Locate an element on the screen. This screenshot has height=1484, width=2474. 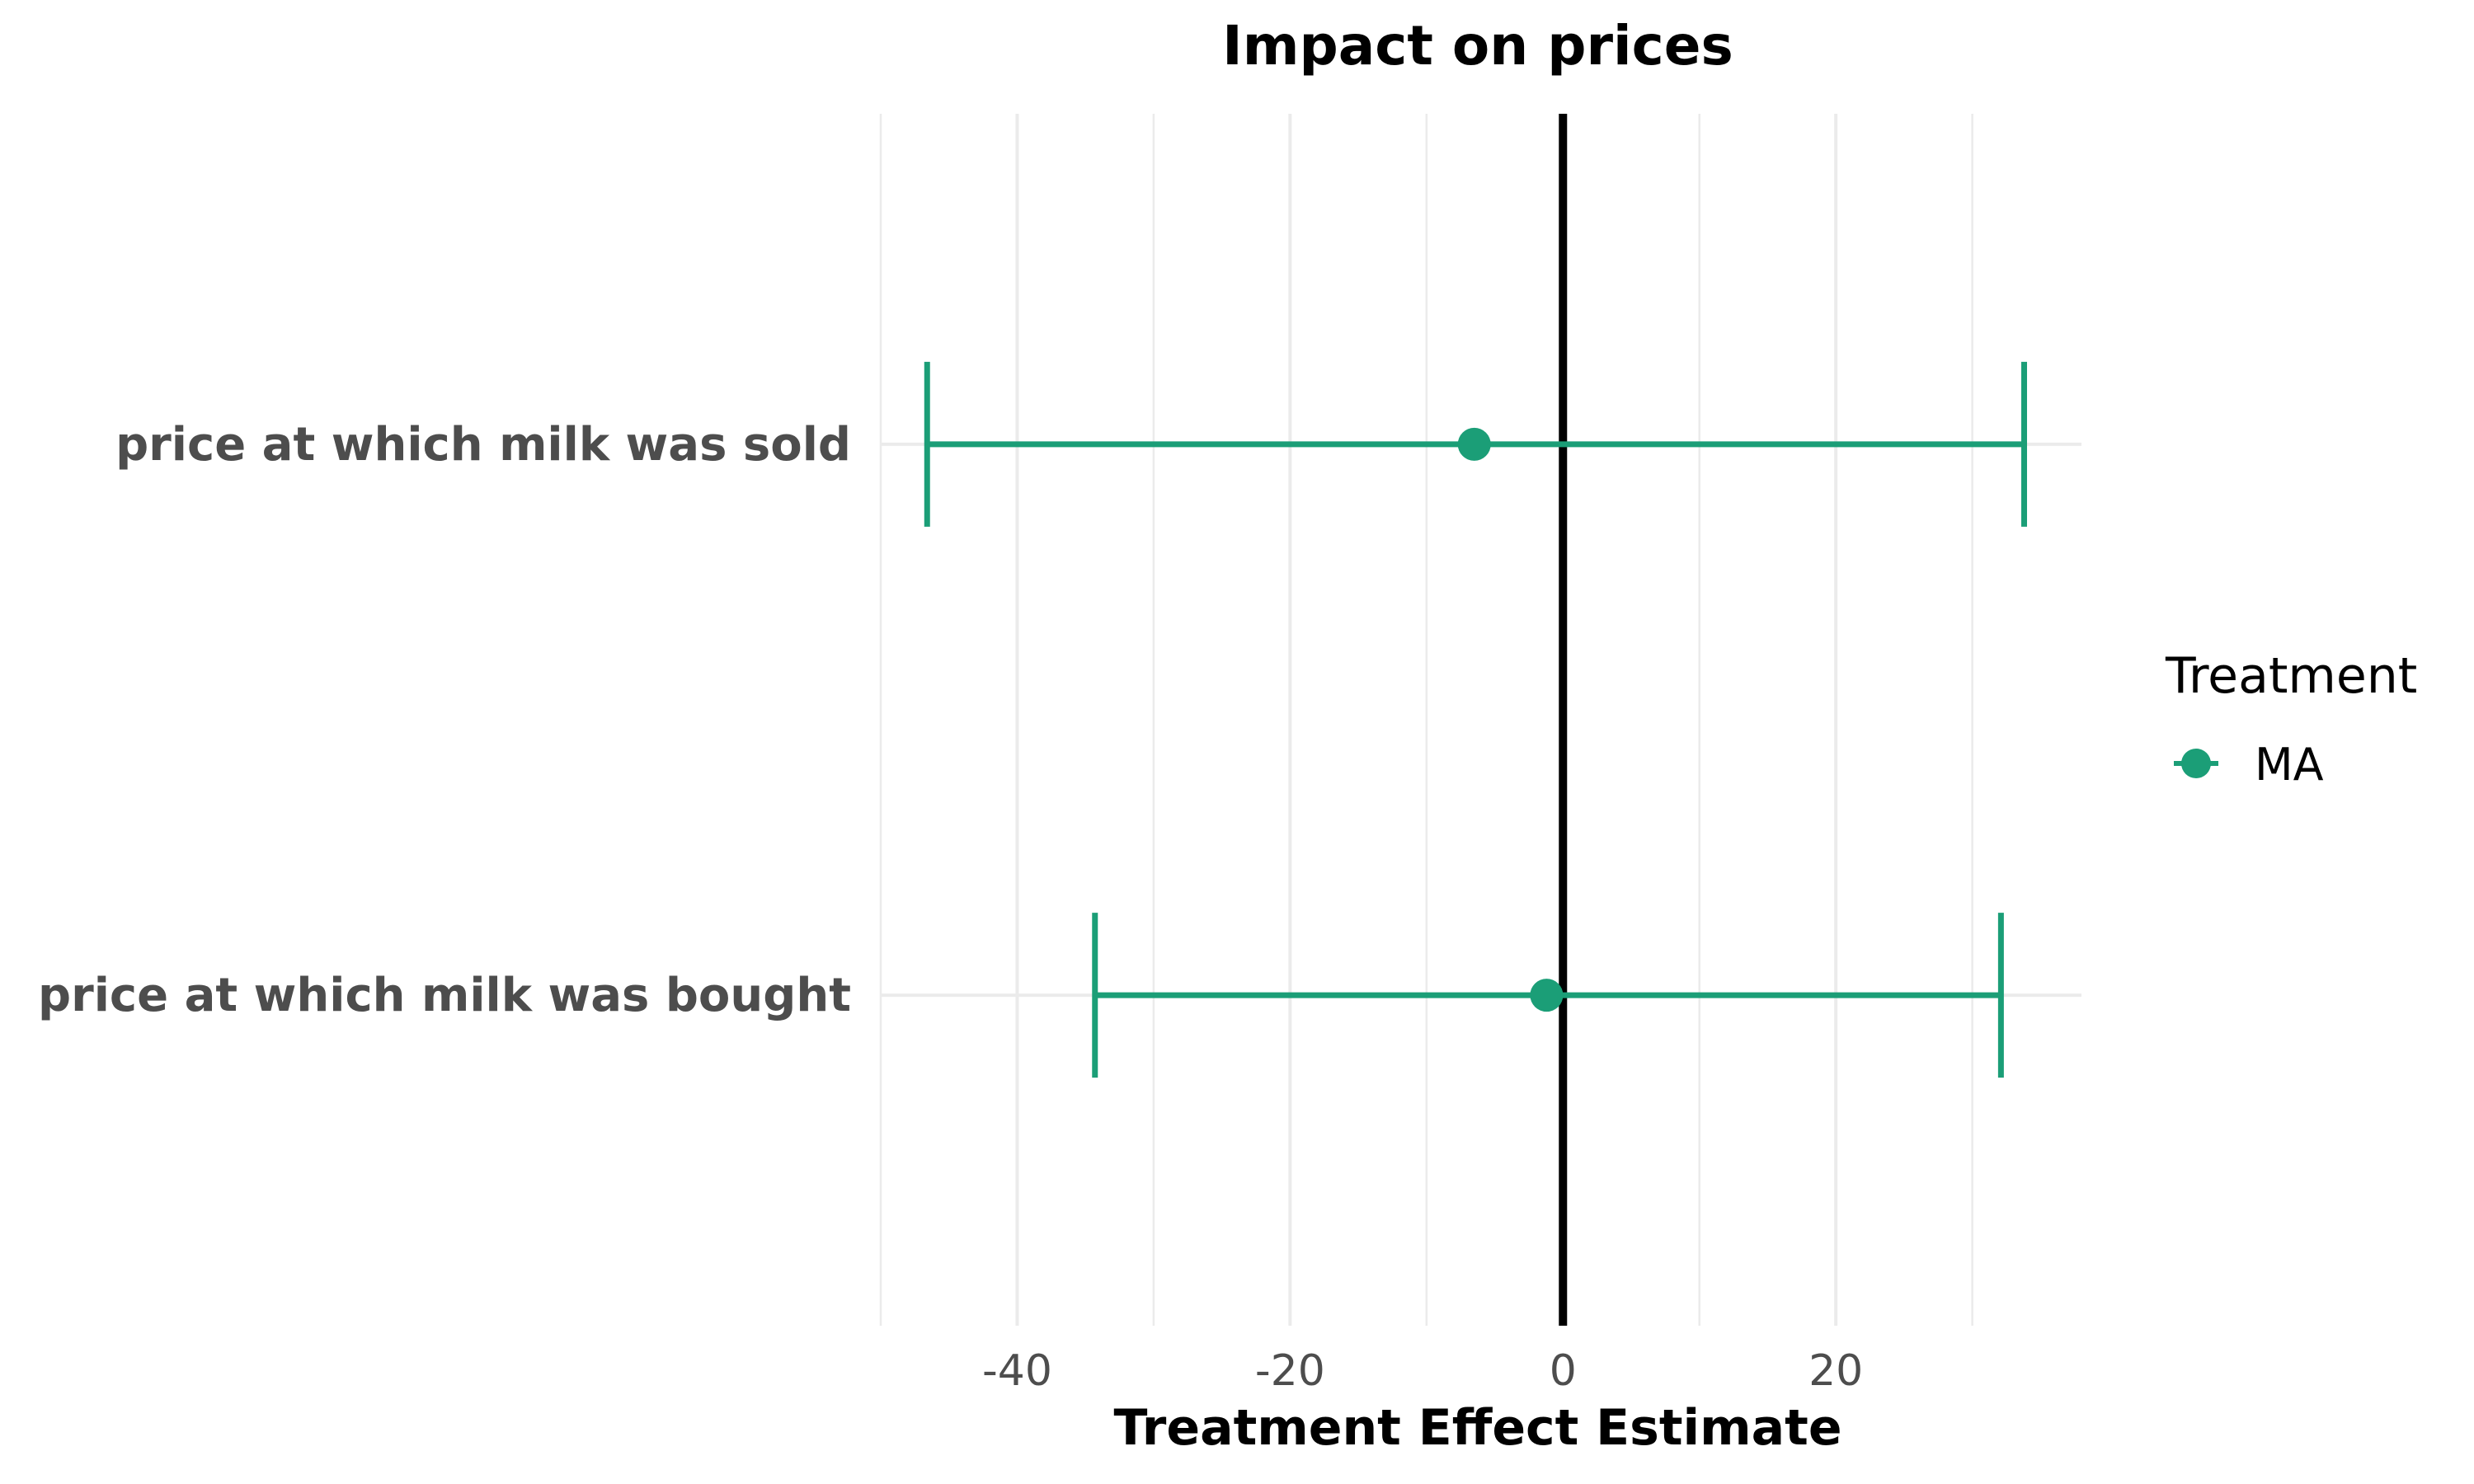
category-label: price at which milk was sold is located at coordinates (483, 445).